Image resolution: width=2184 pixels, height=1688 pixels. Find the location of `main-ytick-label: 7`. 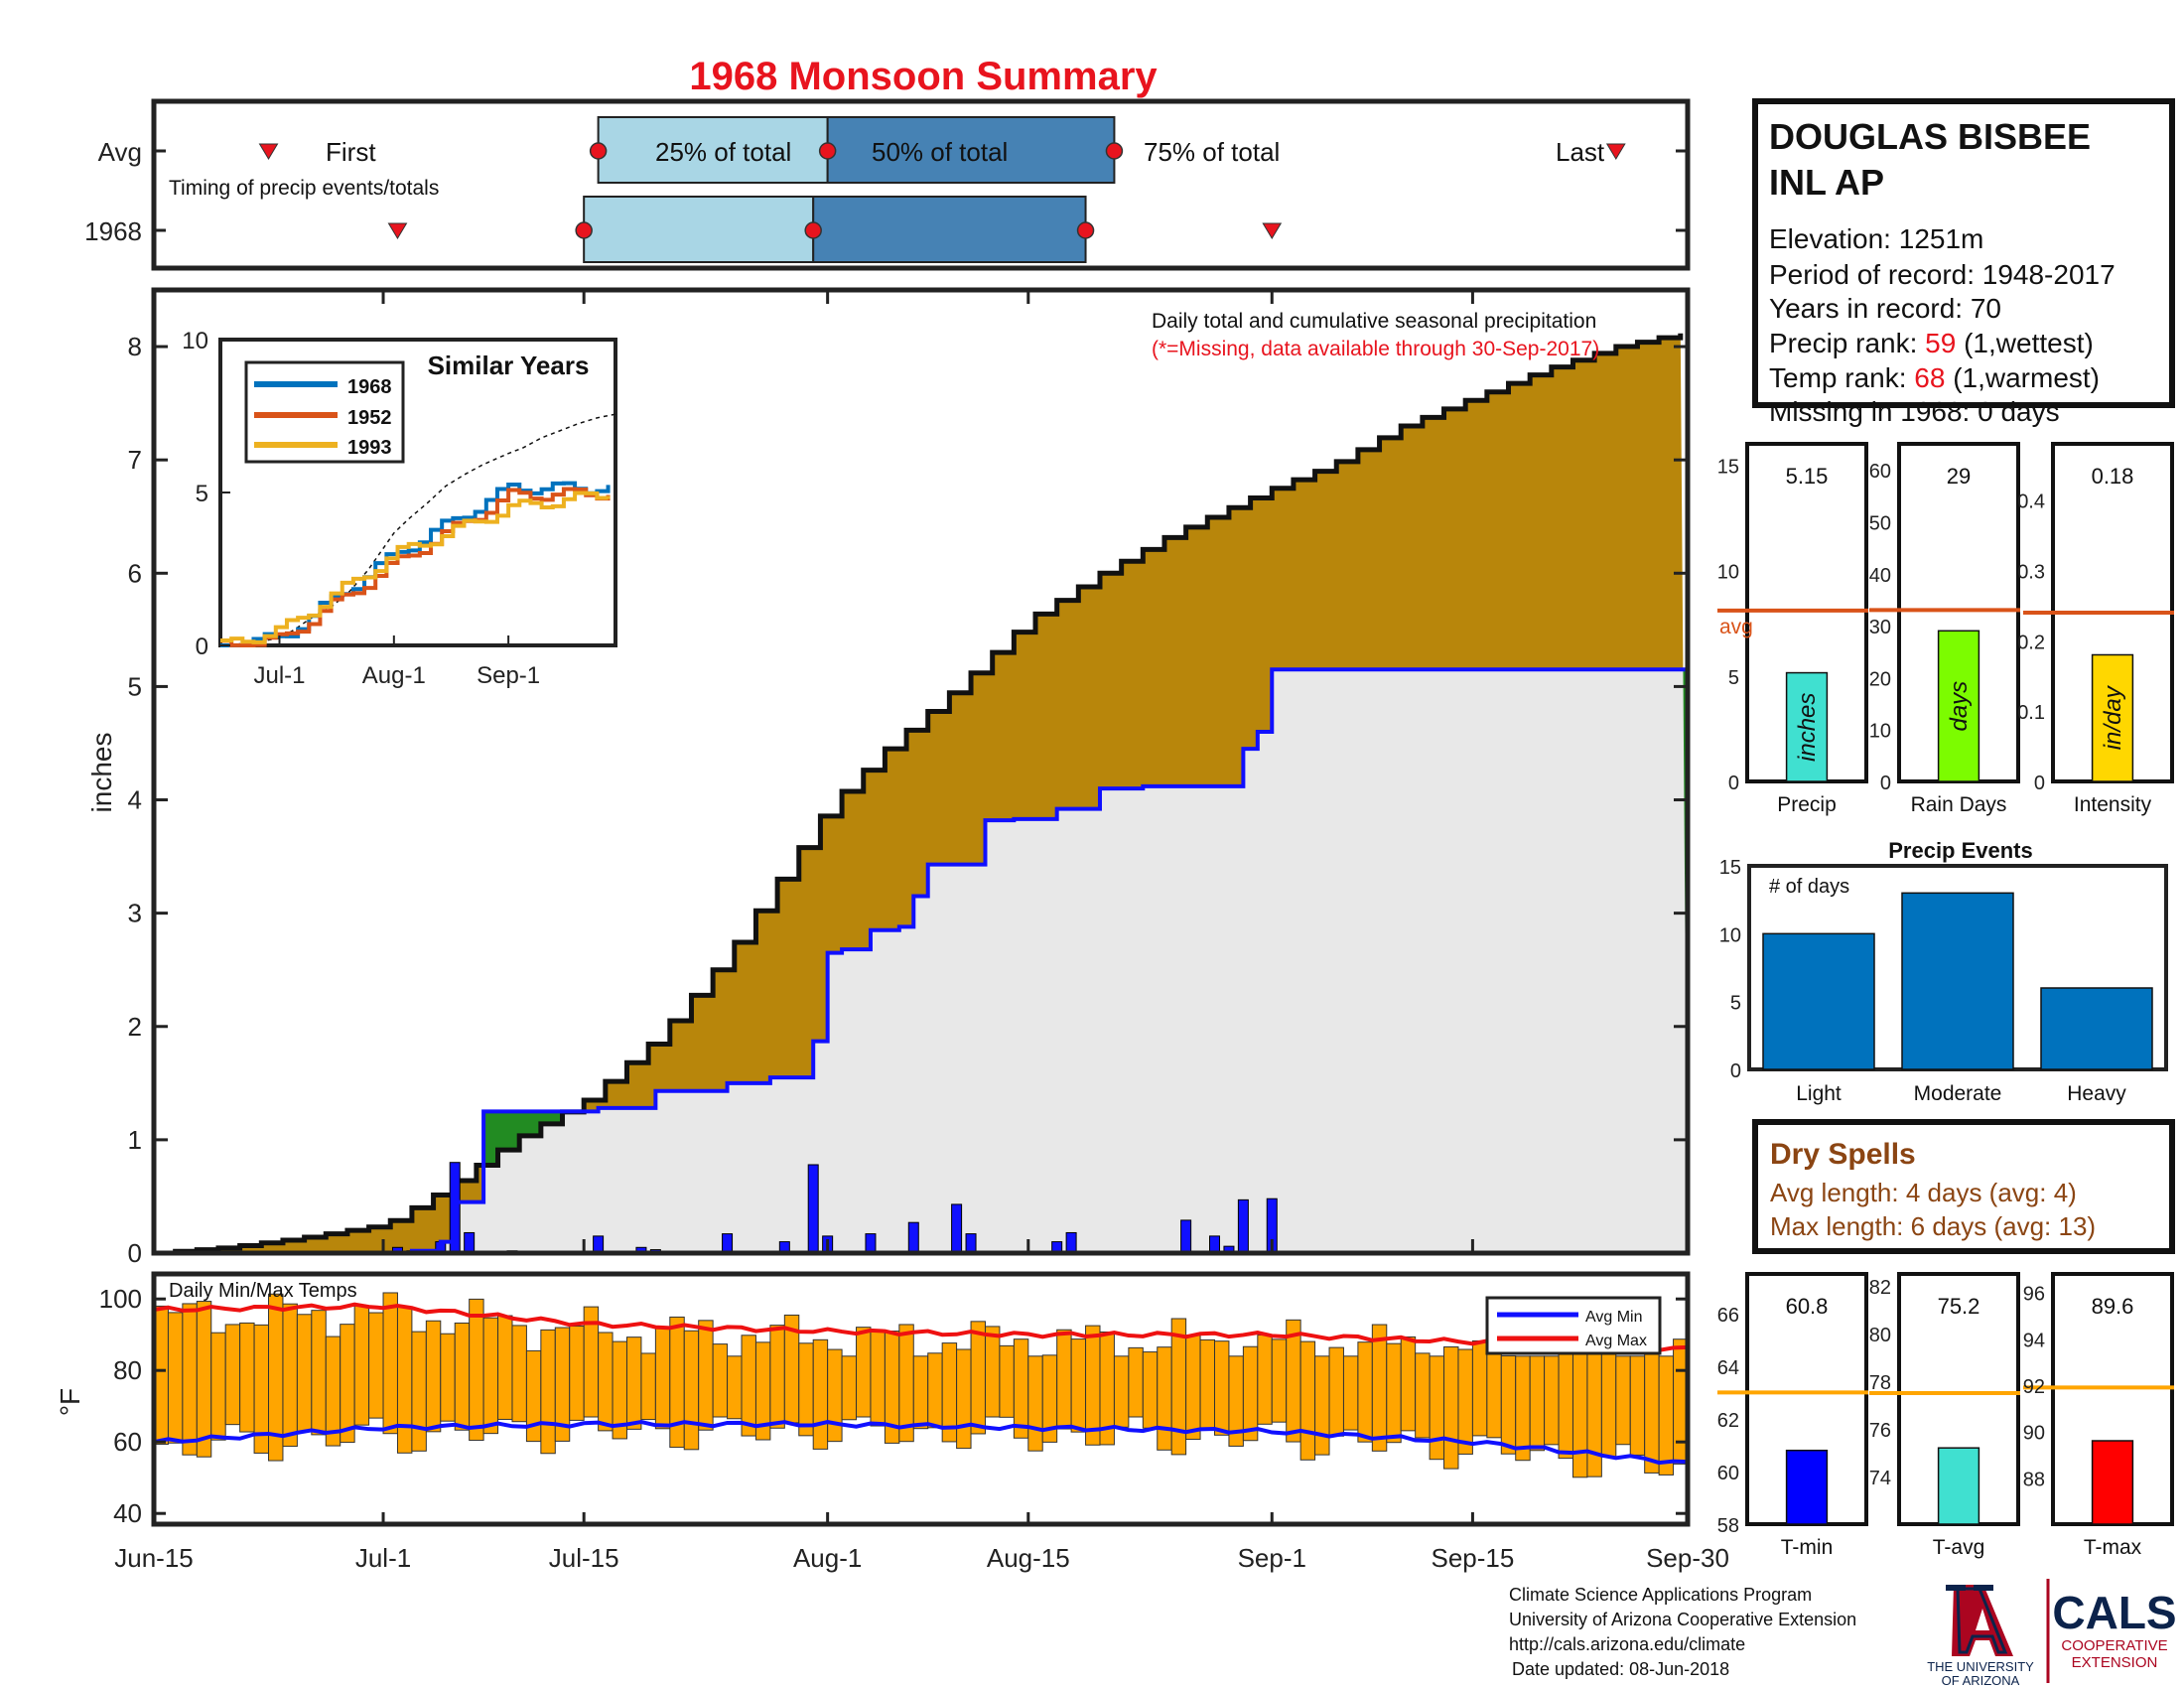

main-ytick-label: 7 is located at coordinates (135, 460).